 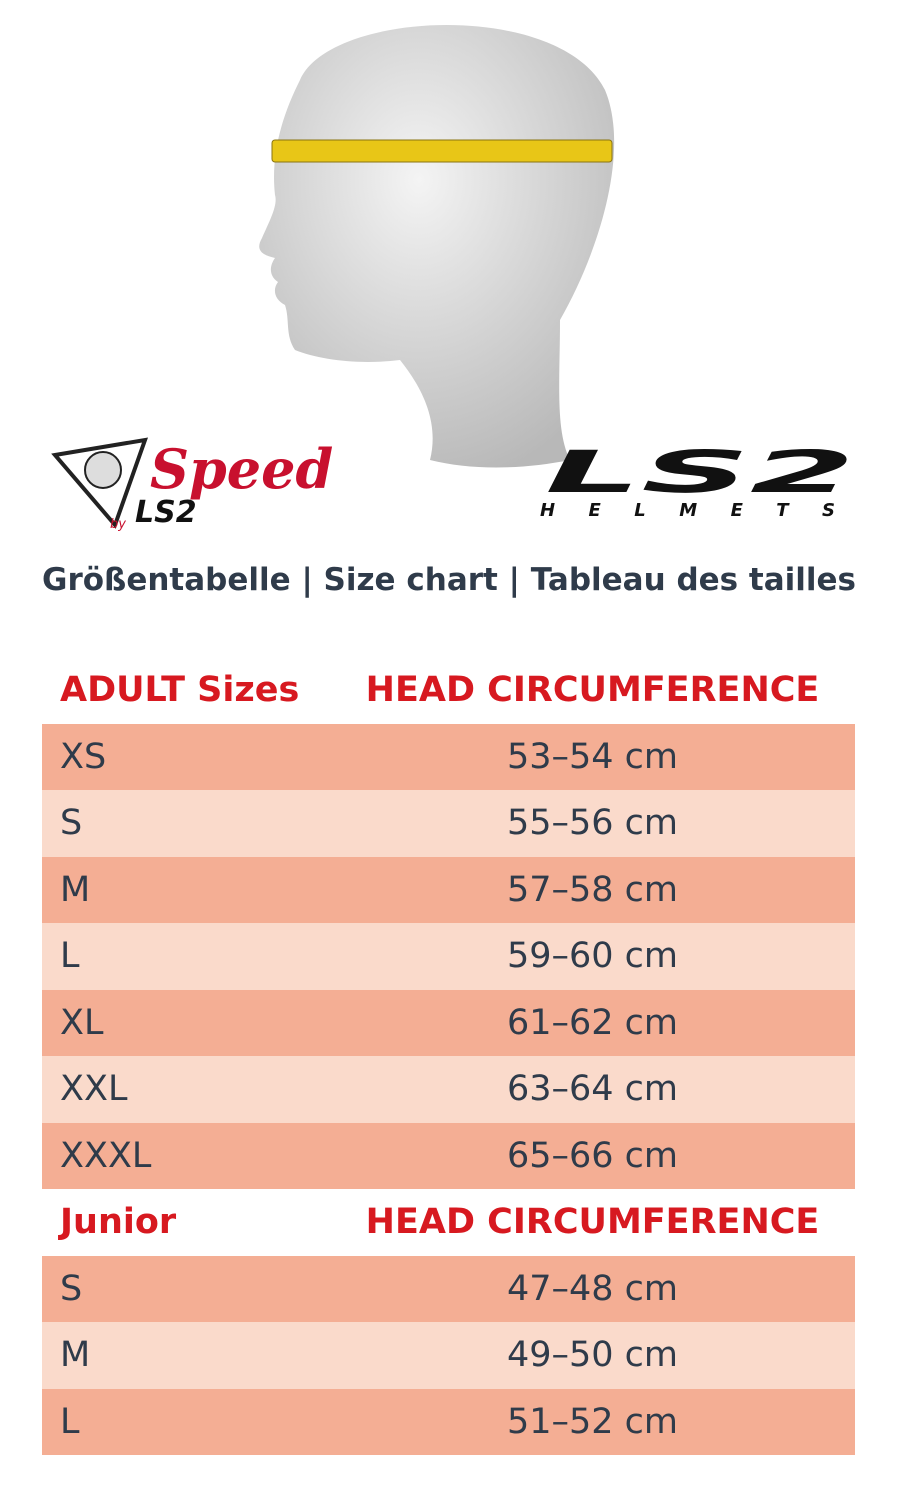 What do you see at coordinates (106, 1155) in the screenshot?
I see `size: XXXL` at bounding box center [106, 1155].